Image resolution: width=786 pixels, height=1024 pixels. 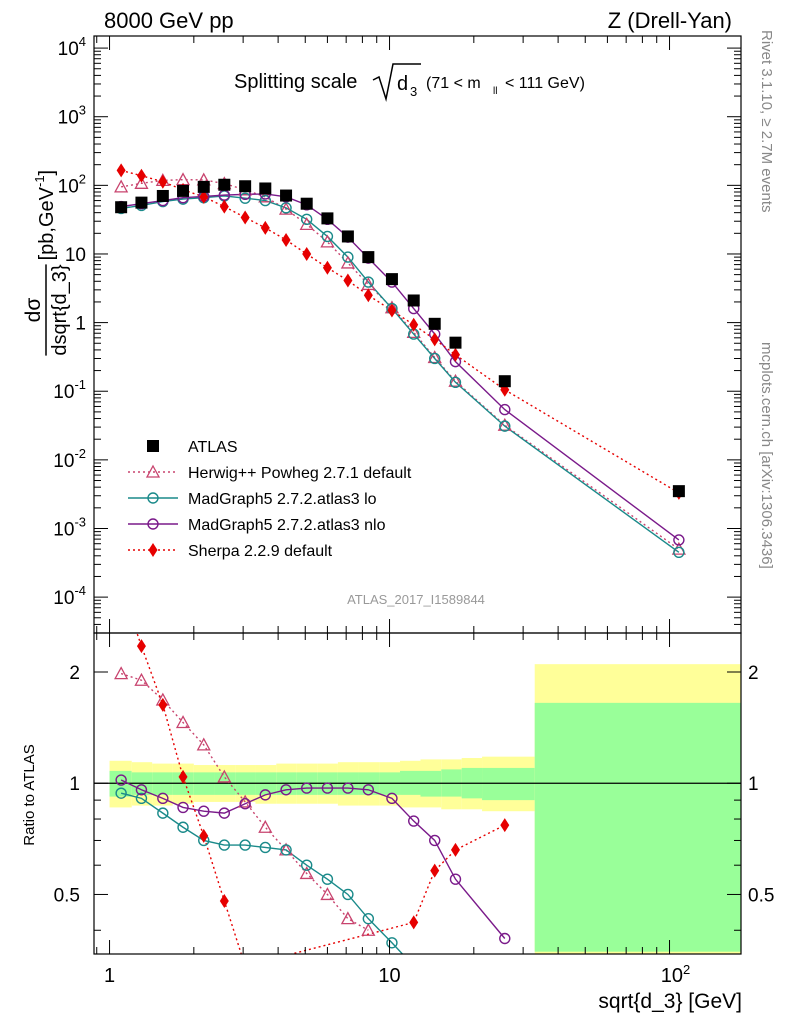 I want to click on x-tick-label: 102, so click(x=675, y=974).